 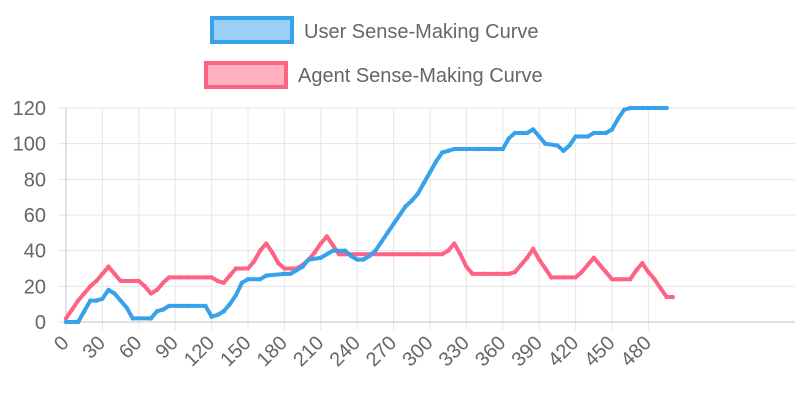 I want to click on x-tick-label: 420, so click(x=563, y=351).